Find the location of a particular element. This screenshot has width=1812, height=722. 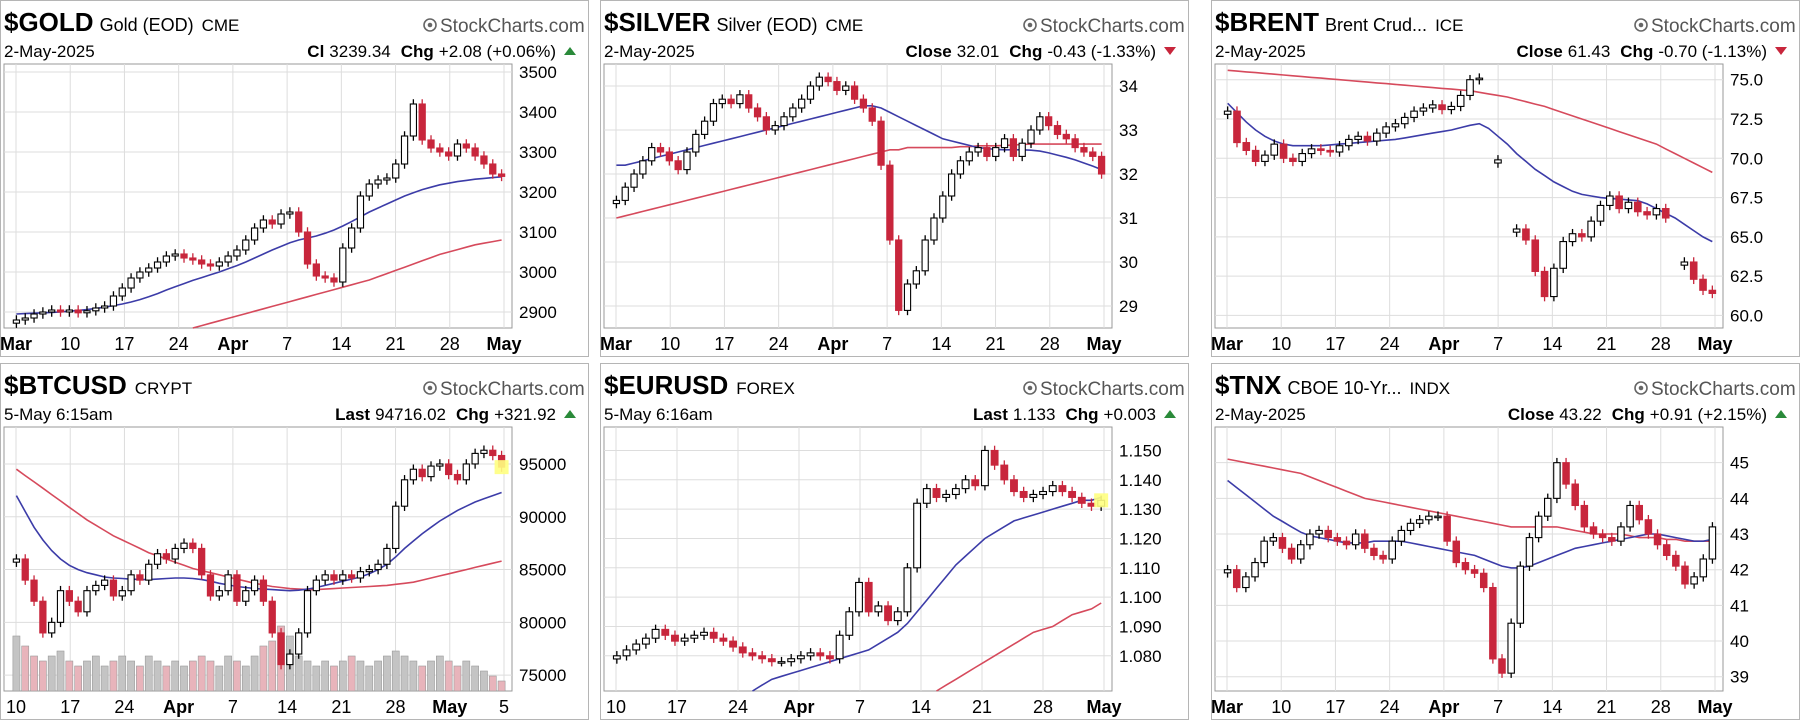

x-tick-label: Mar is located at coordinates (1227, 344).